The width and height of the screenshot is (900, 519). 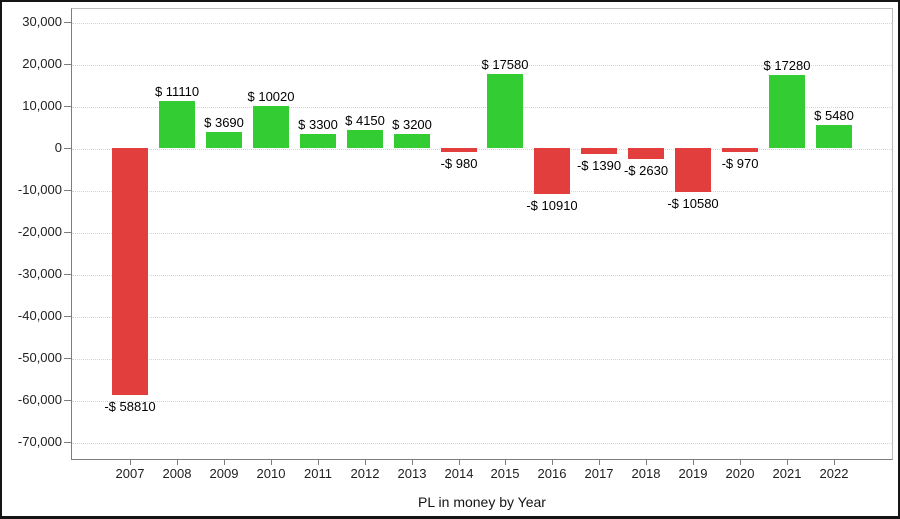 What do you see at coordinates (39, 231) in the screenshot?
I see `y-axis-label: -20,000` at bounding box center [39, 231].